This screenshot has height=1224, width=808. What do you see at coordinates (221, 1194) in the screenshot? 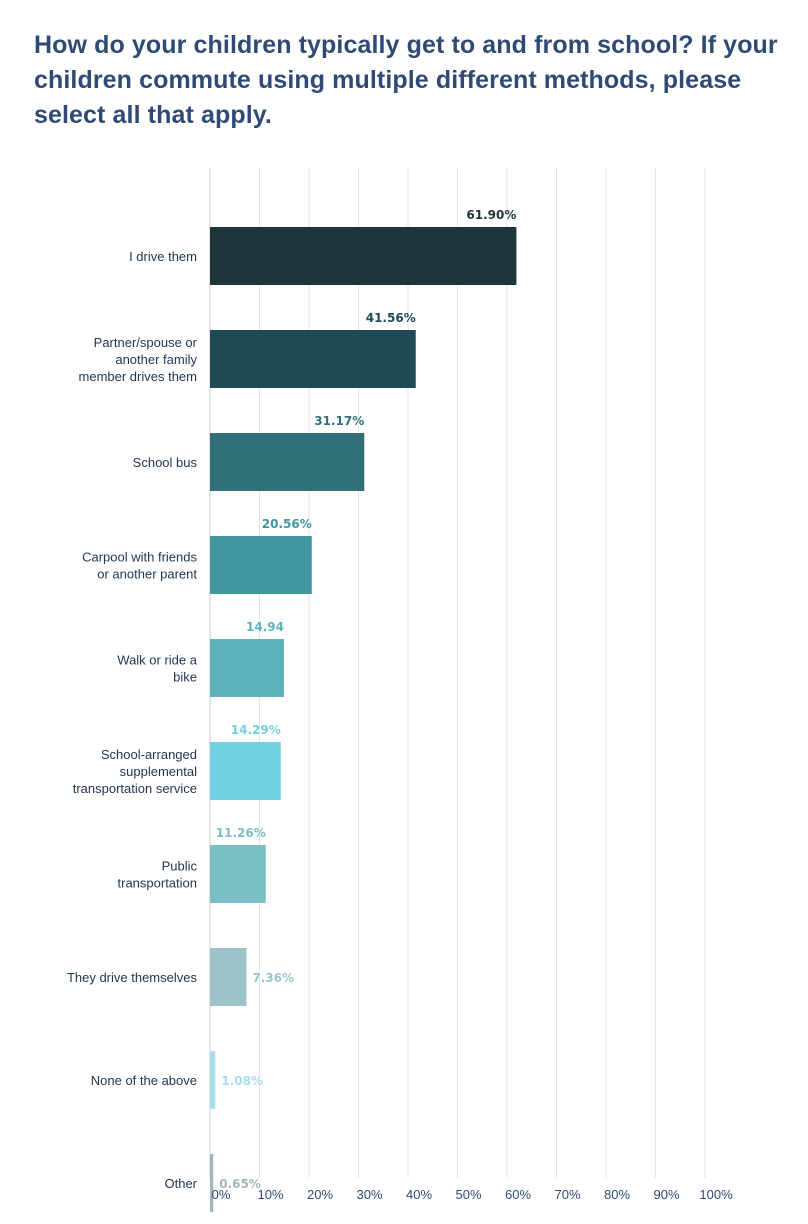
I see `x-tick-label: 0%` at bounding box center [221, 1194].